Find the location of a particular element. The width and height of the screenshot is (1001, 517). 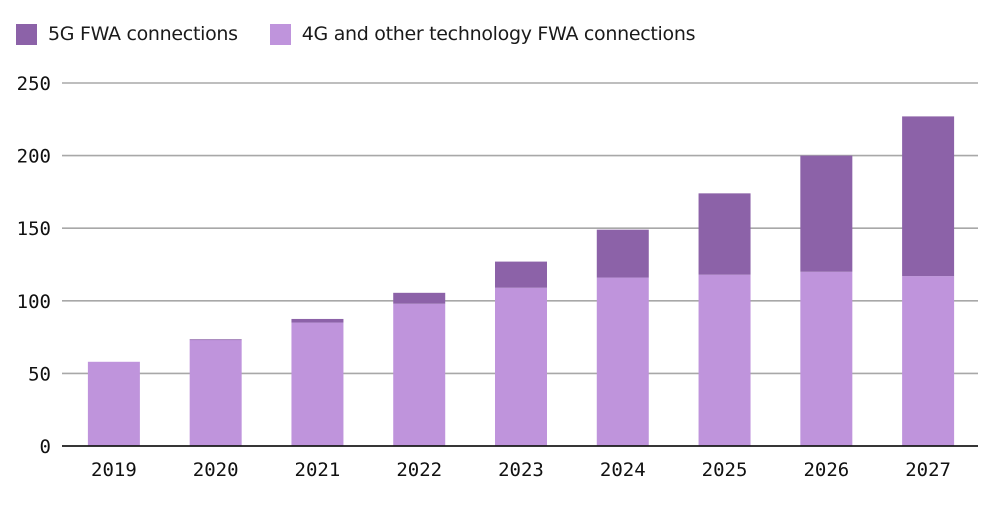

bar-4g-2024 is located at coordinates (622, 361).